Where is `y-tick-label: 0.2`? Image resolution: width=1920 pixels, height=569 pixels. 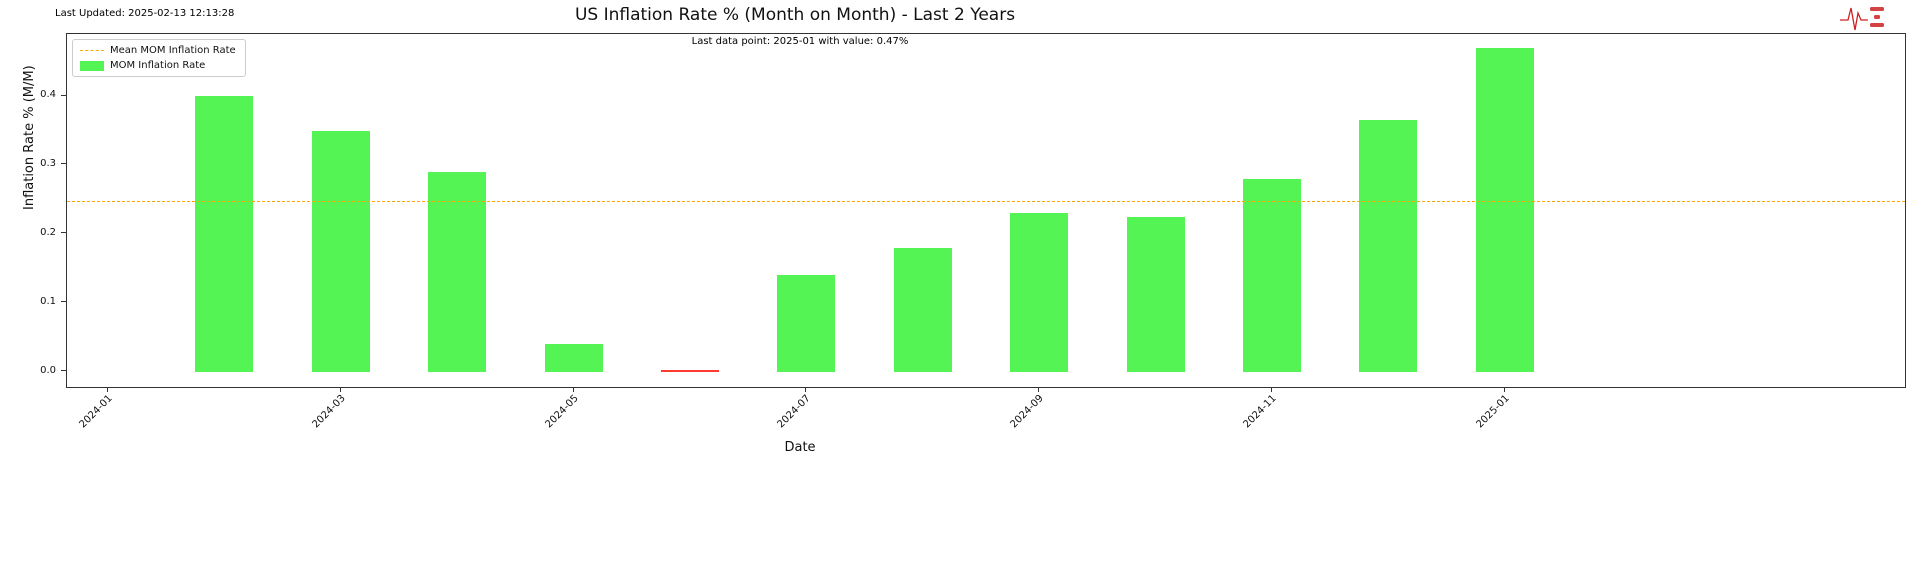
y-tick-label: 0.2 is located at coordinates (48, 232).